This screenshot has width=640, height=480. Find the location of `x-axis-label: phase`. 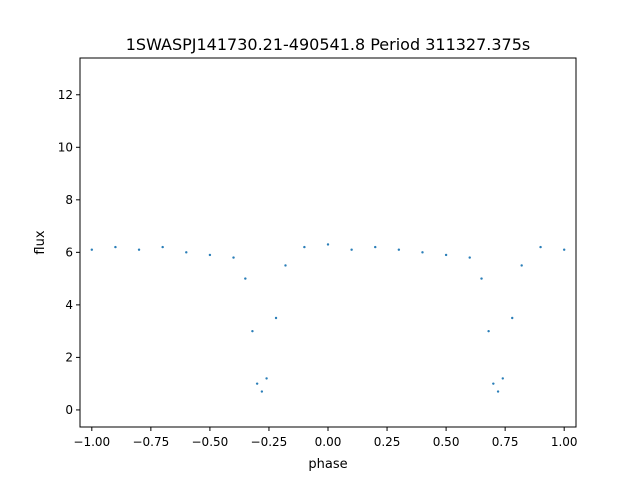

x-axis-label: phase is located at coordinates (327, 464).